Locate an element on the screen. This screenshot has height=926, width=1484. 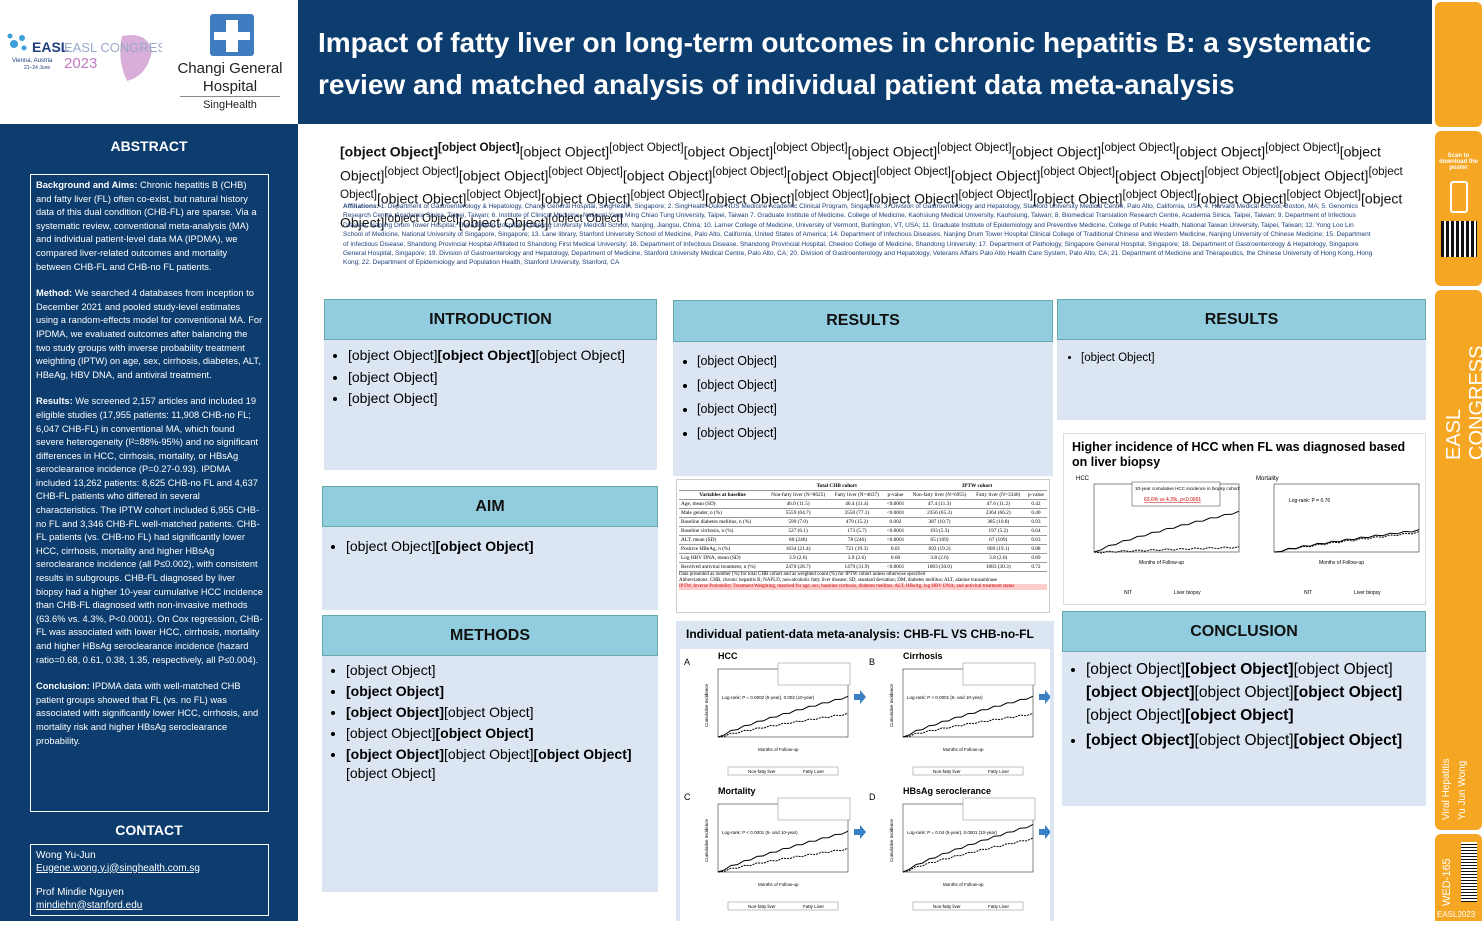
sidebar-code: WED-165 EASL2023 is located at coordinates (1458, 877).